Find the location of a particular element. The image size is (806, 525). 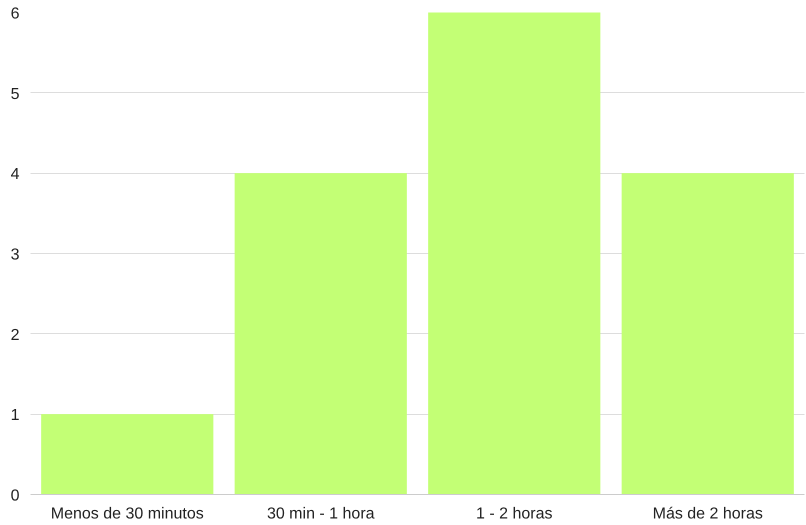

y-tick-label: 5 is located at coordinates (15, 94).